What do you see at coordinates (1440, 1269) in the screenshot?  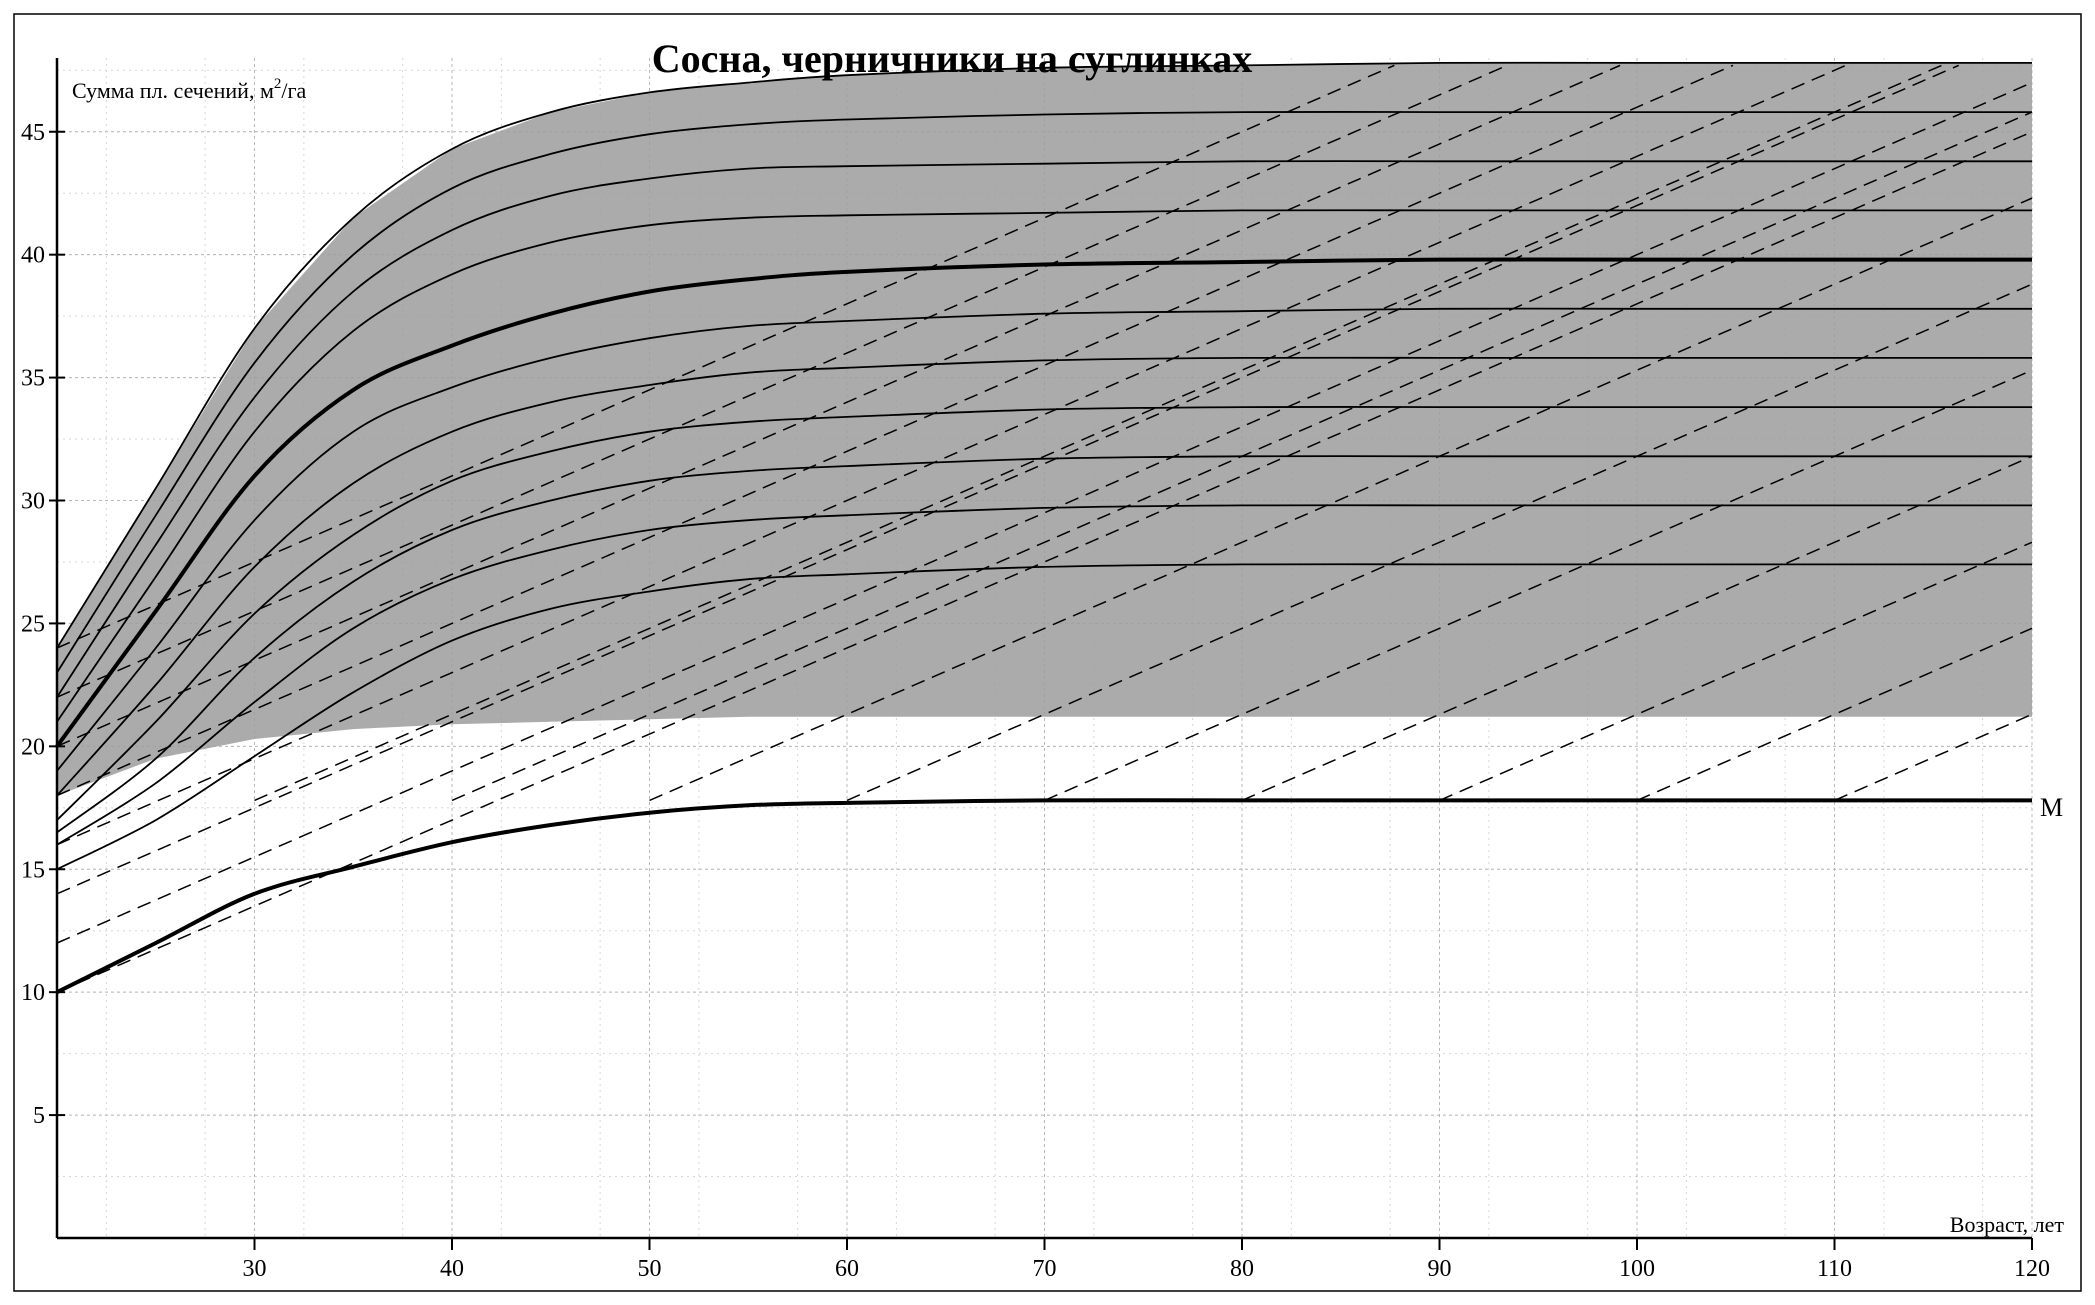 I see `x-tick-label: 90` at bounding box center [1440, 1269].